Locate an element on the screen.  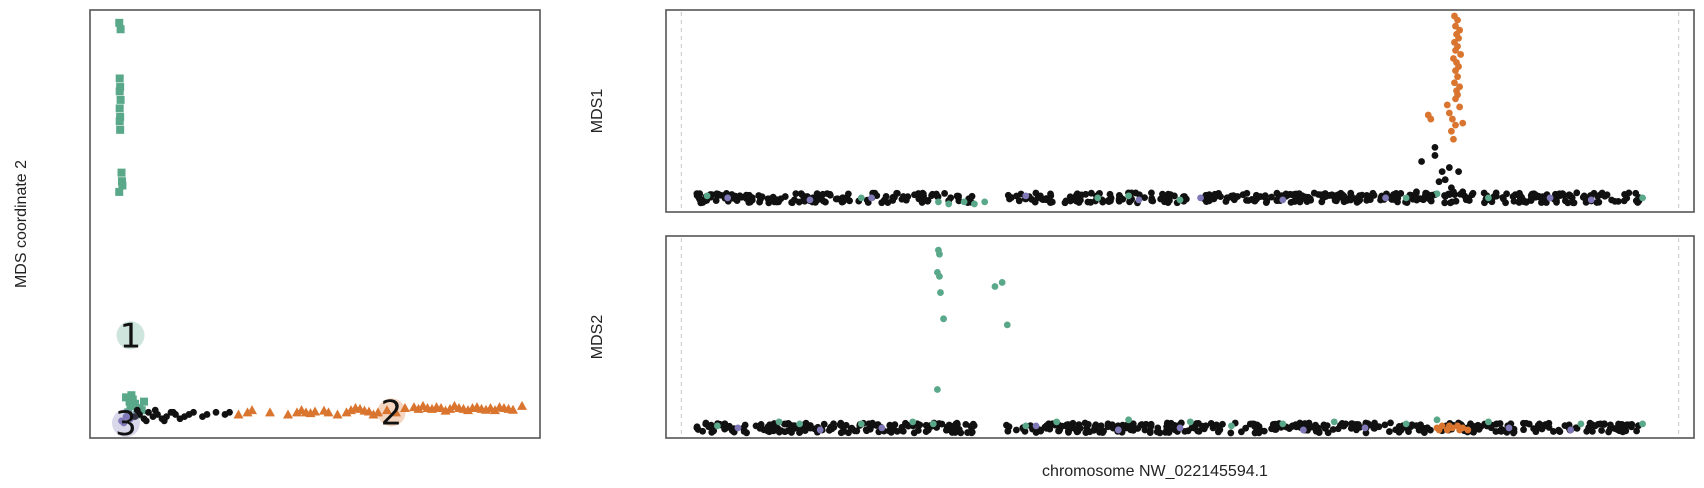
chromosome-xlabel: chromosome NW_022145594.1 is located at coordinates (1155, 471).